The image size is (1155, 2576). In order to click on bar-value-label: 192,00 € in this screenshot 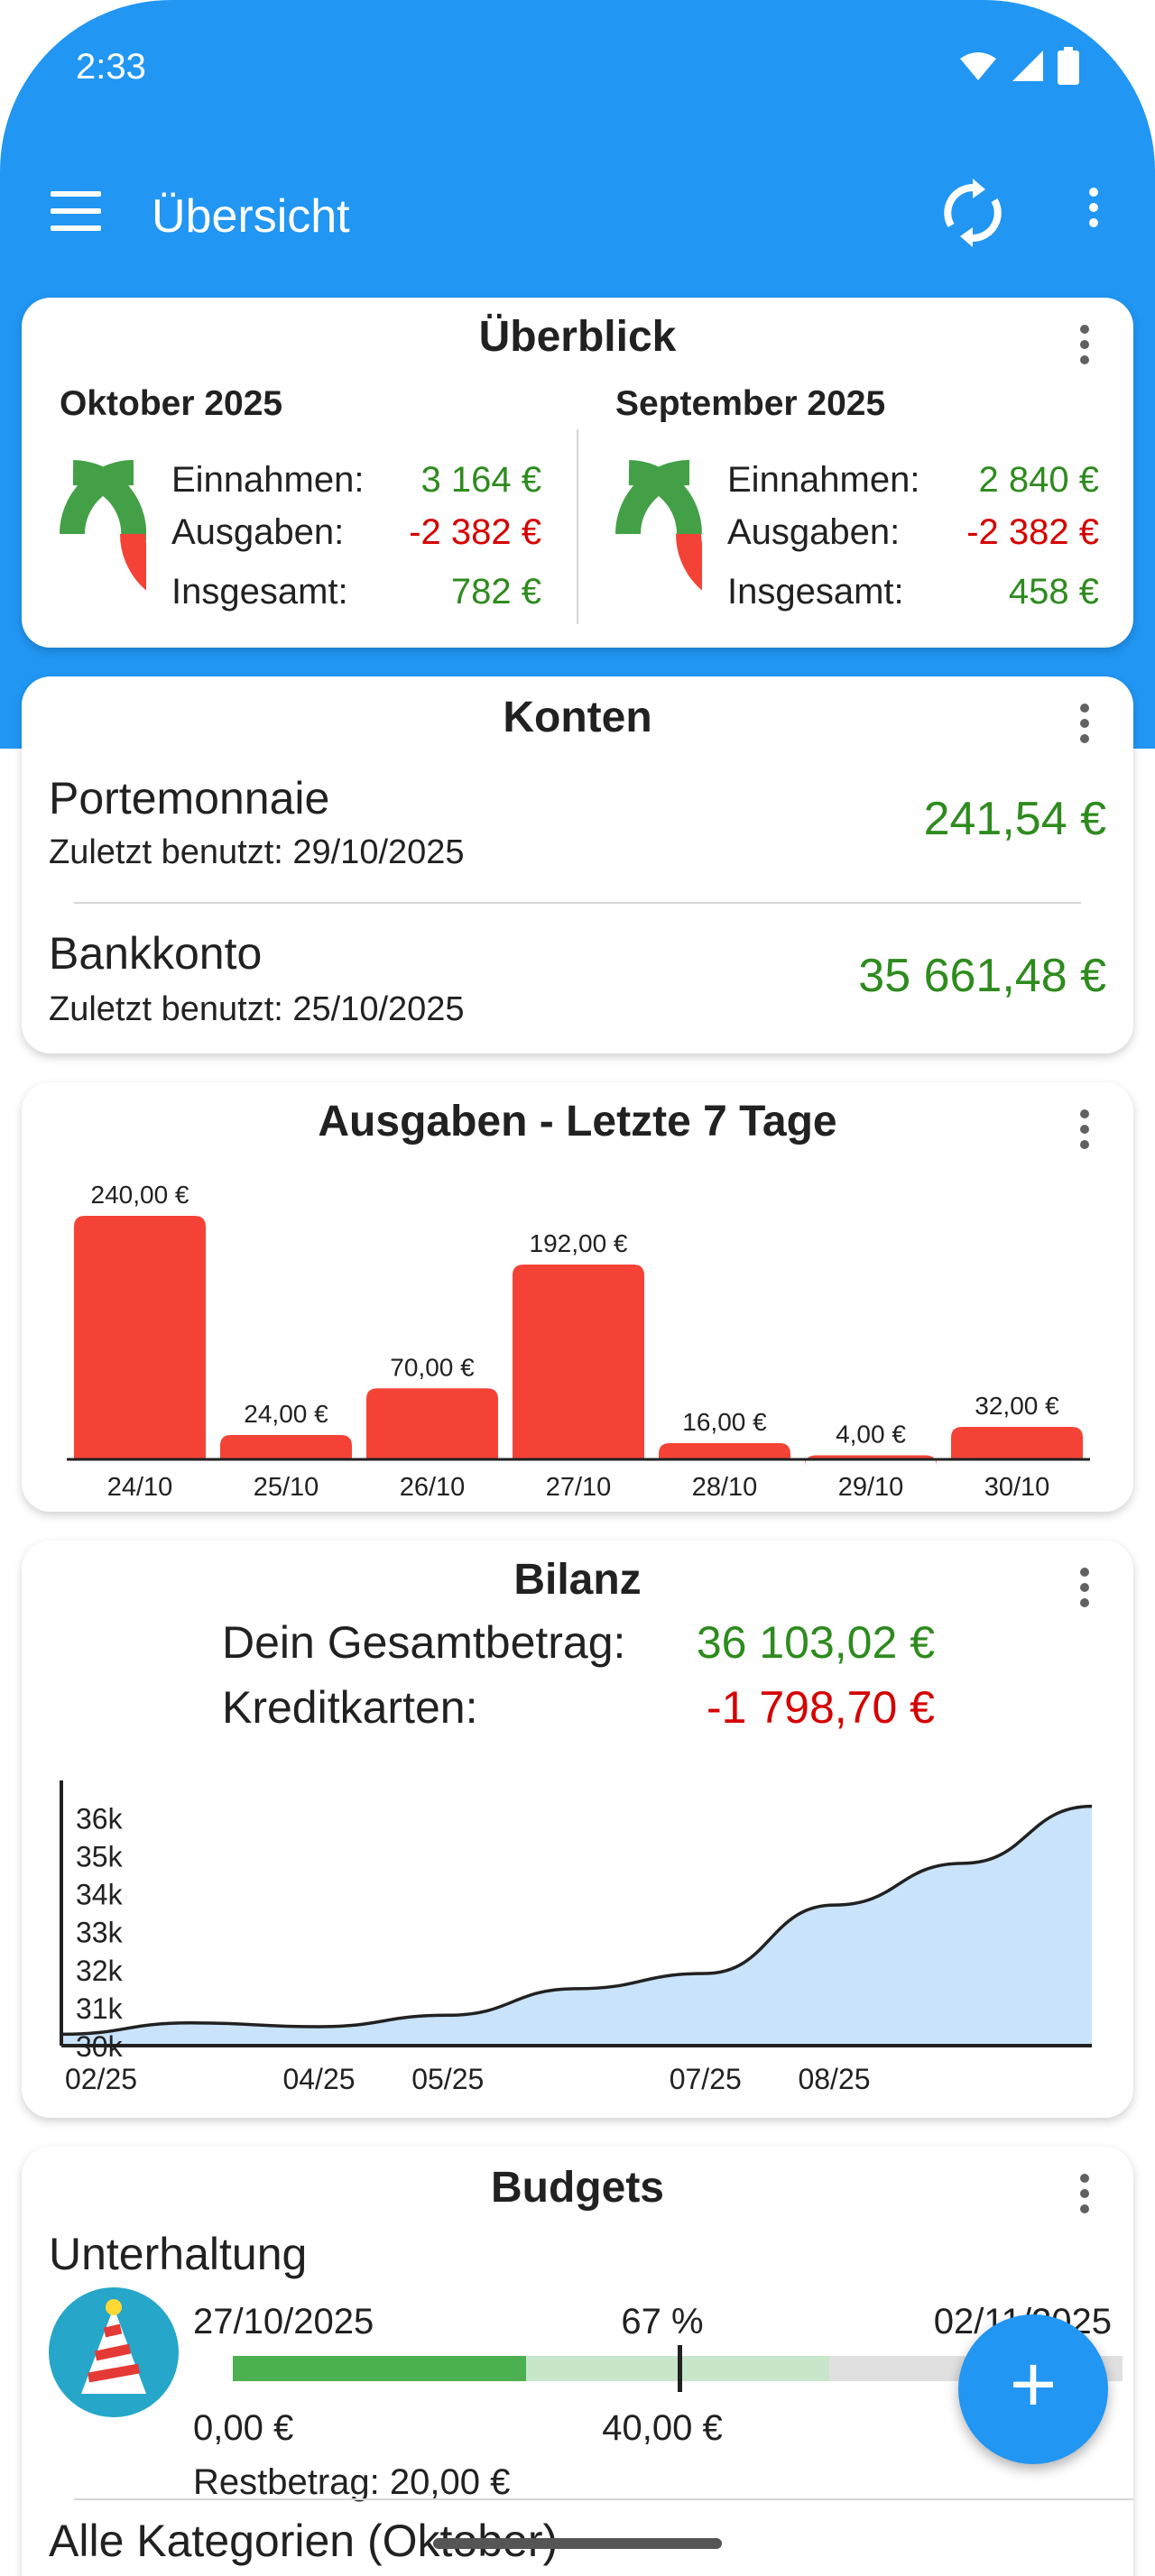, I will do `click(579, 1243)`.